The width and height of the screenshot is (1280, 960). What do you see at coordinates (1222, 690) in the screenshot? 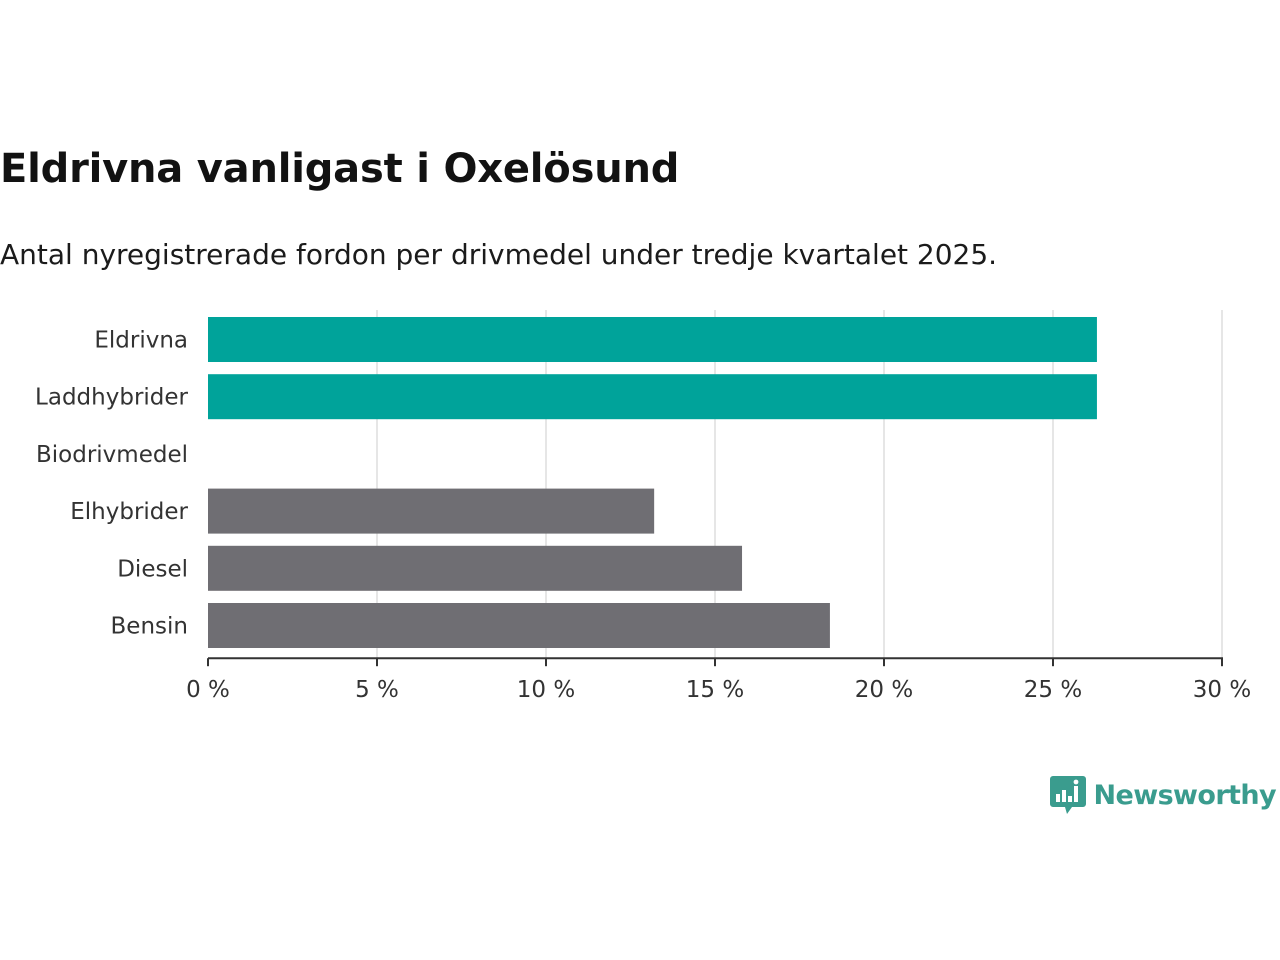
I see `x-tick-label-30: 30 %` at bounding box center [1222, 690].